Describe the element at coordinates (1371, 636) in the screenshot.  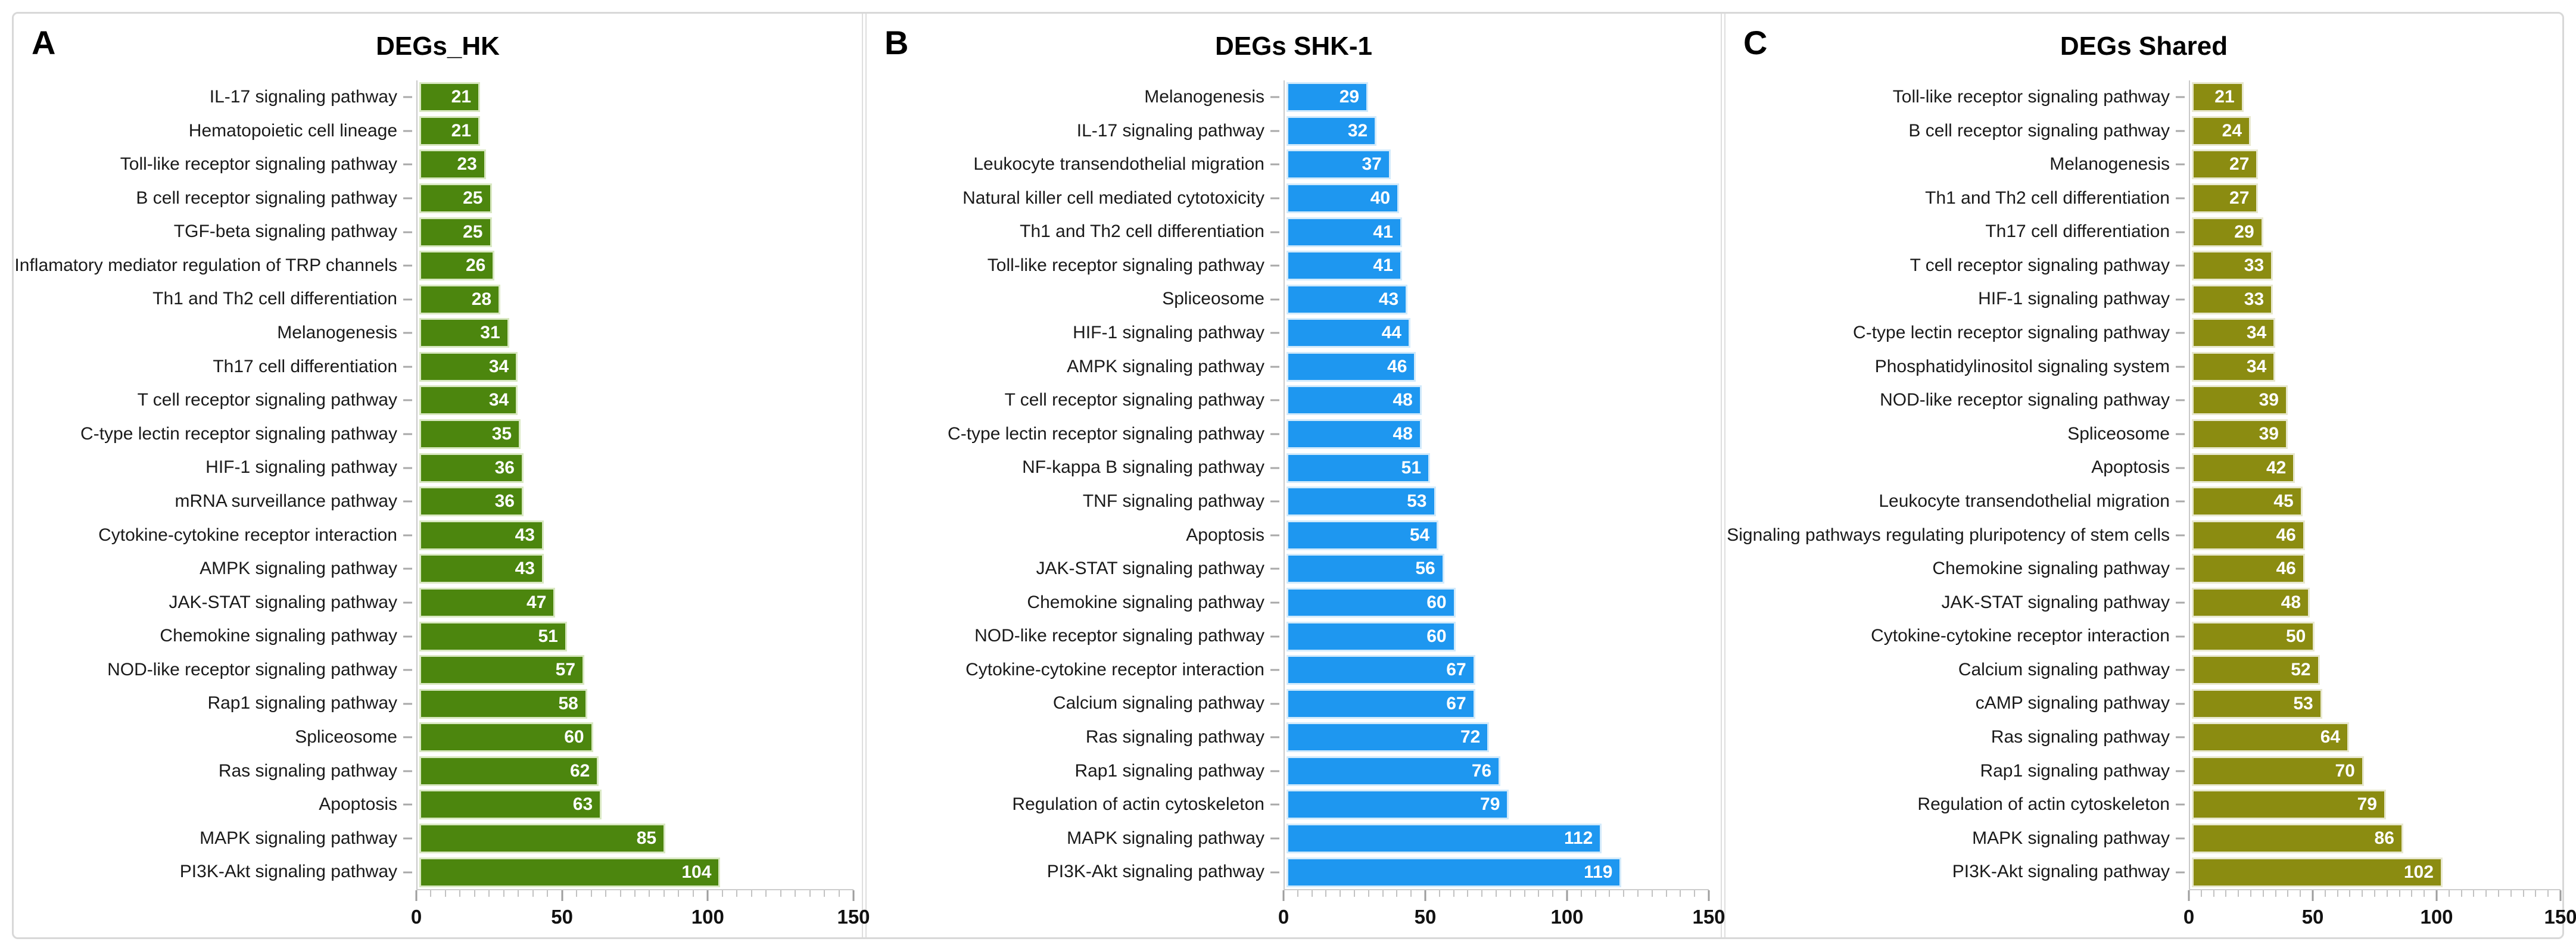
I see `bar: 60` at that location.